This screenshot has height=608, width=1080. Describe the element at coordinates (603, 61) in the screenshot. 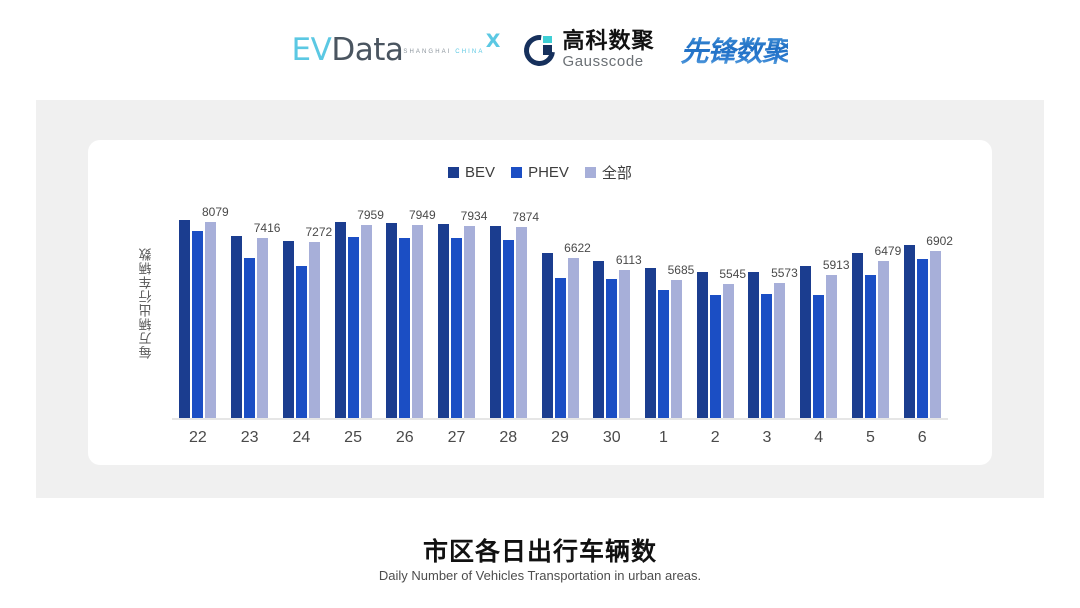

I see `gausscode-name-en: Gausscode` at that location.